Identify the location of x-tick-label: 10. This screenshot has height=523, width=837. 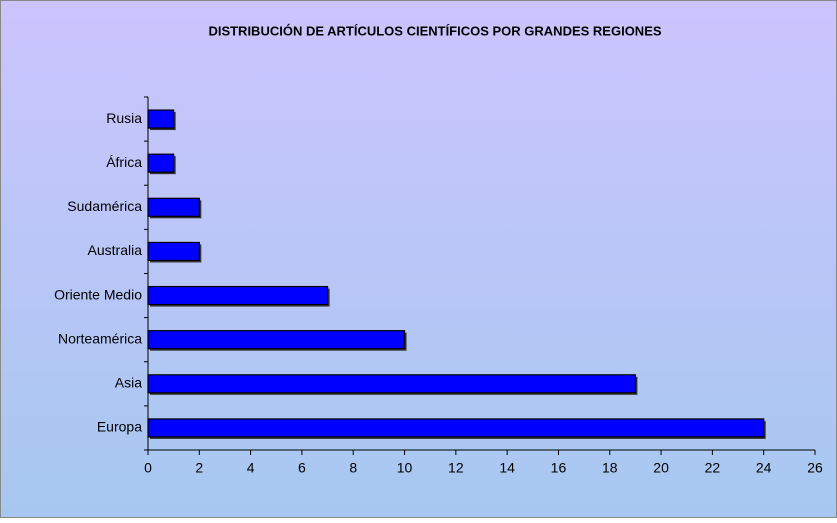
(405, 468).